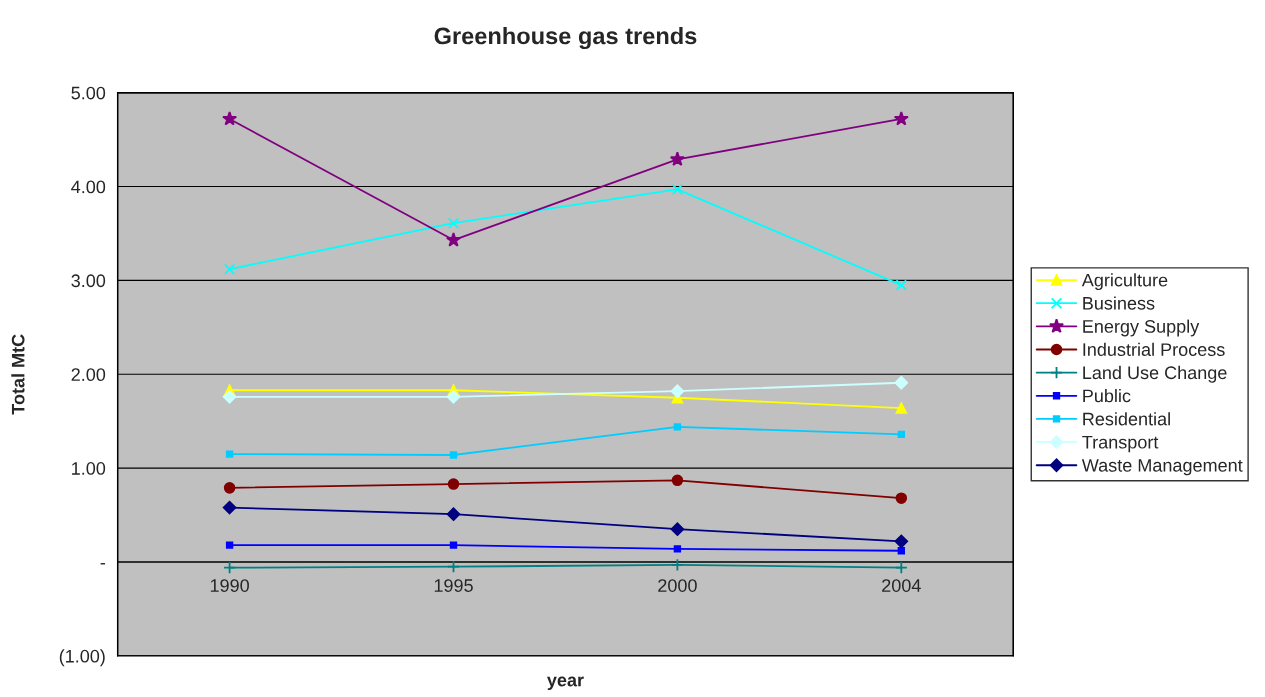 The height and width of the screenshot is (697, 1265). I want to click on y-tick-label: 2.00, so click(88, 375).